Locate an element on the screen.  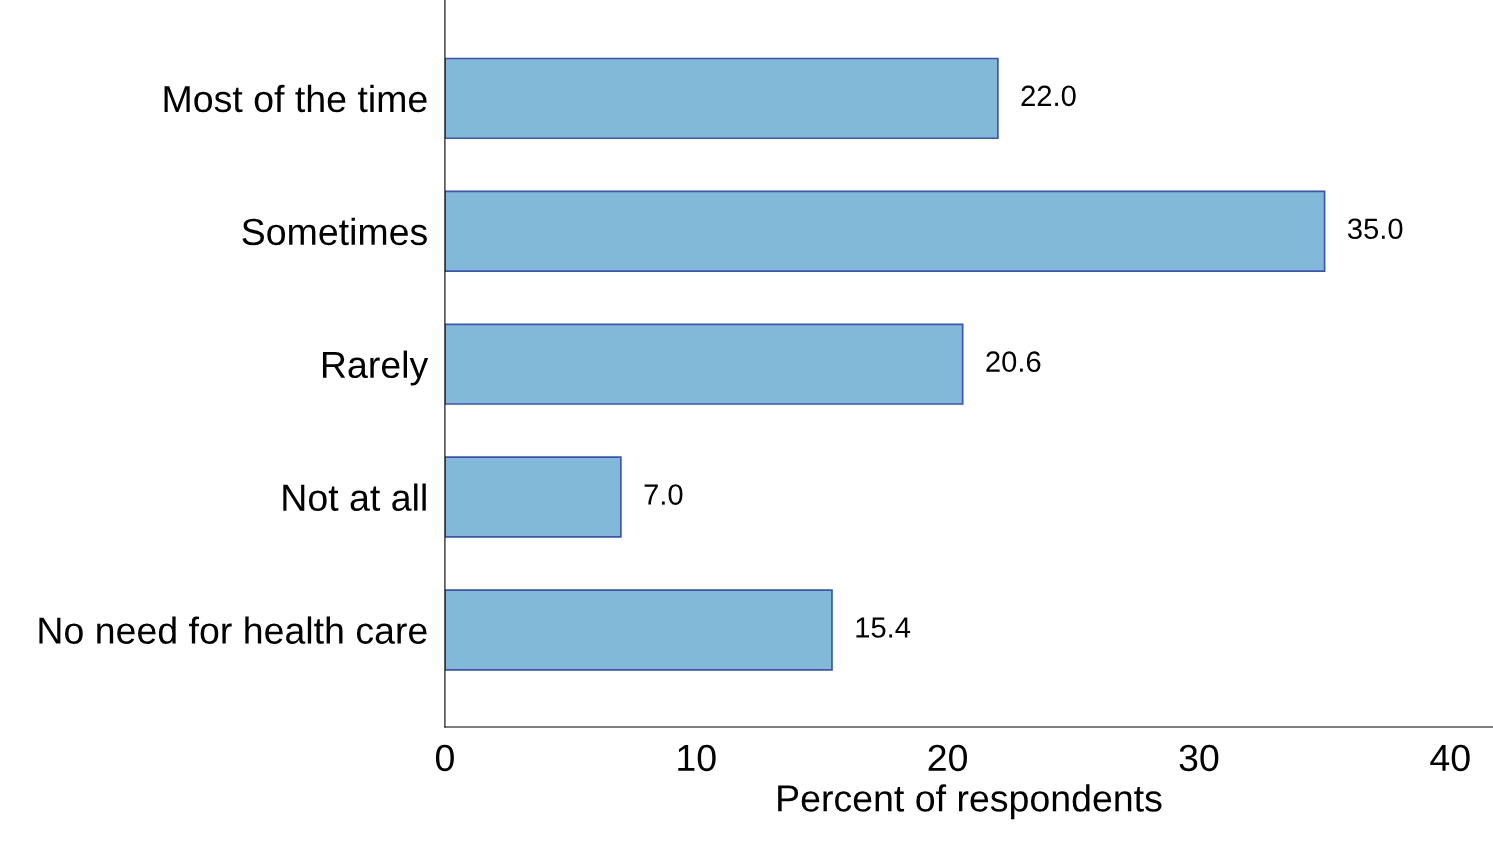
y-tick-label: No need for health care is located at coordinates (233, 630).